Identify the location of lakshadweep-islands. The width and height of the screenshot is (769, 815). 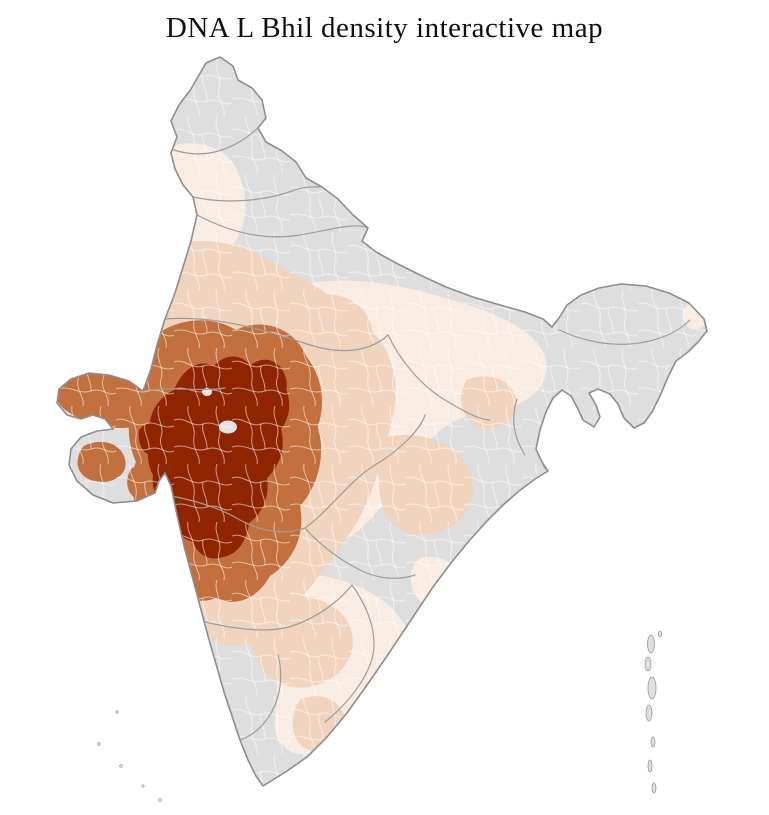
(129, 756).